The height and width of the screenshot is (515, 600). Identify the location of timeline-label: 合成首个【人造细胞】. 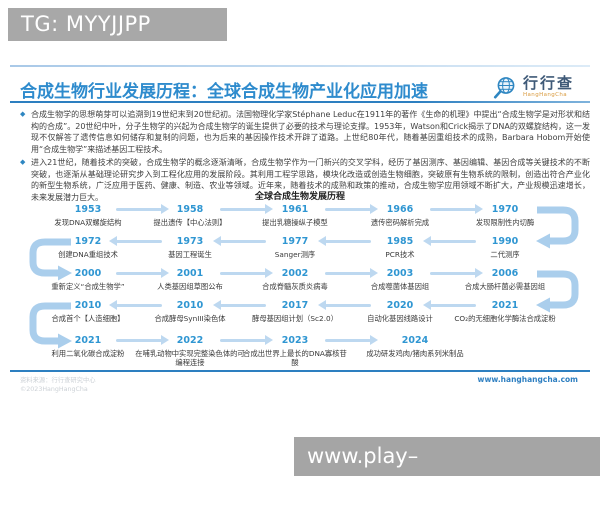
(88, 318).